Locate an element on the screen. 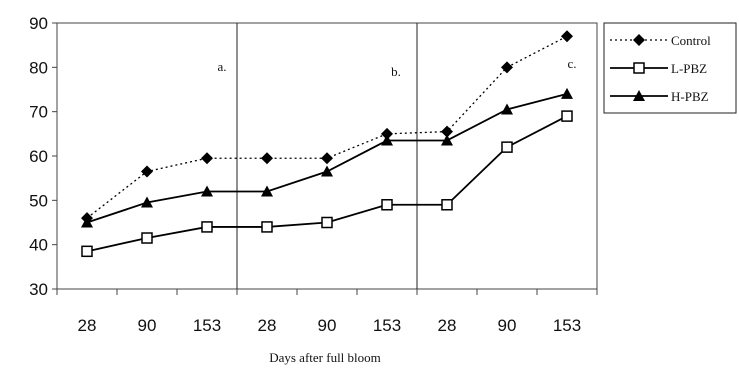 The width and height of the screenshot is (739, 369). y-tick-label: 70 is located at coordinates (38, 112).